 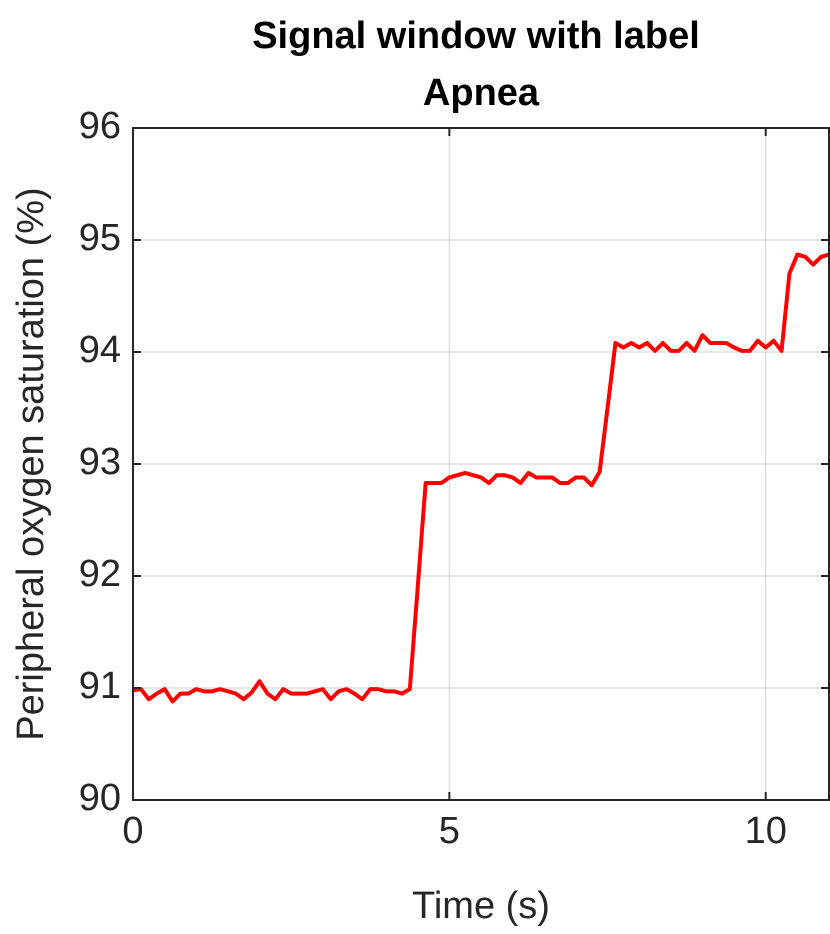 What do you see at coordinates (476, 36) in the screenshot?
I see `chart-title: Signal window with label` at bounding box center [476, 36].